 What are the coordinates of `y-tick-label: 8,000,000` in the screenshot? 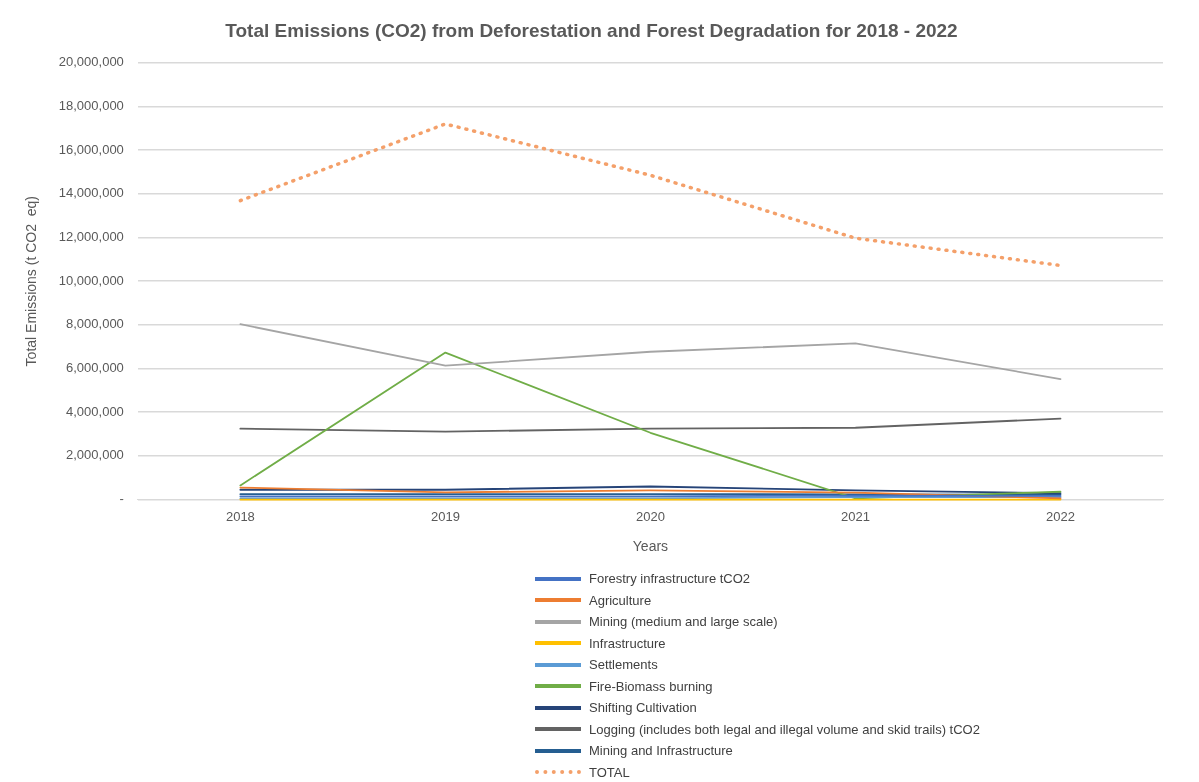 It's located at (95, 324).